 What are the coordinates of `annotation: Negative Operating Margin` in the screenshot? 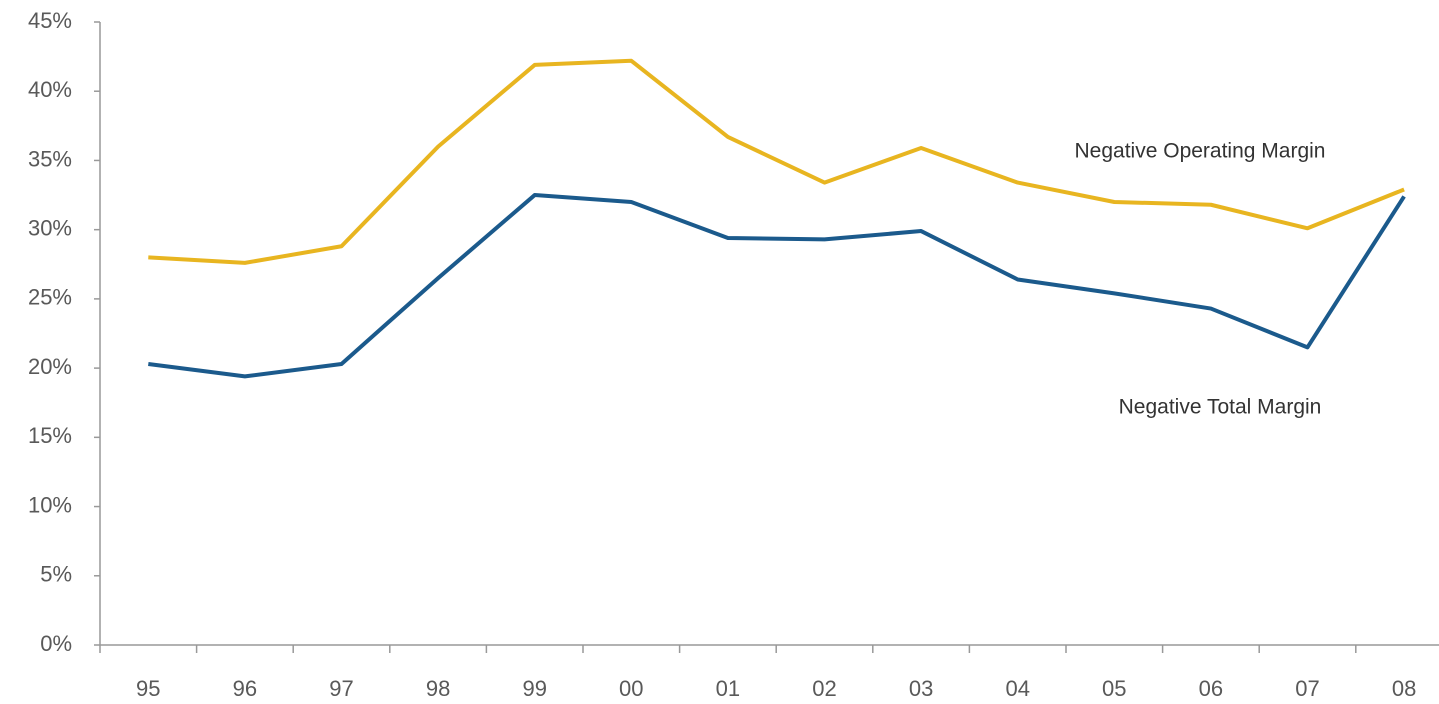 It's located at (1200, 151).